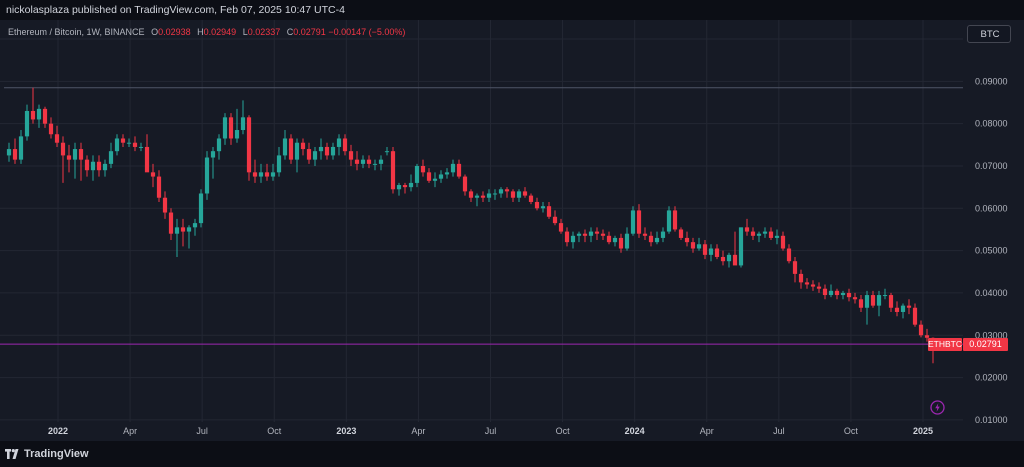 The width and height of the screenshot is (1024, 467). Describe the element at coordinates (245, 32) in the screenshot. I see `legend-low-label: L` at that location.